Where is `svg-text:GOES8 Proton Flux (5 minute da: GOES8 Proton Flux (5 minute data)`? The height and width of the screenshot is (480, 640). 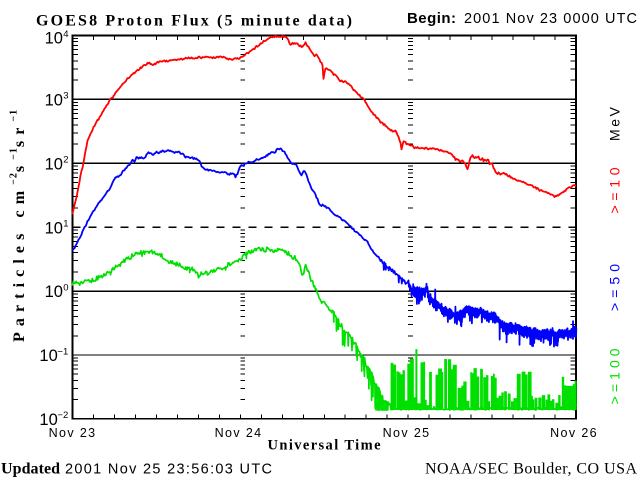 svg-text:GOES8 Proton Flux (5 minute da: GOES8 Proton Flux (5 minute data) is located at coordinates (194, 20).